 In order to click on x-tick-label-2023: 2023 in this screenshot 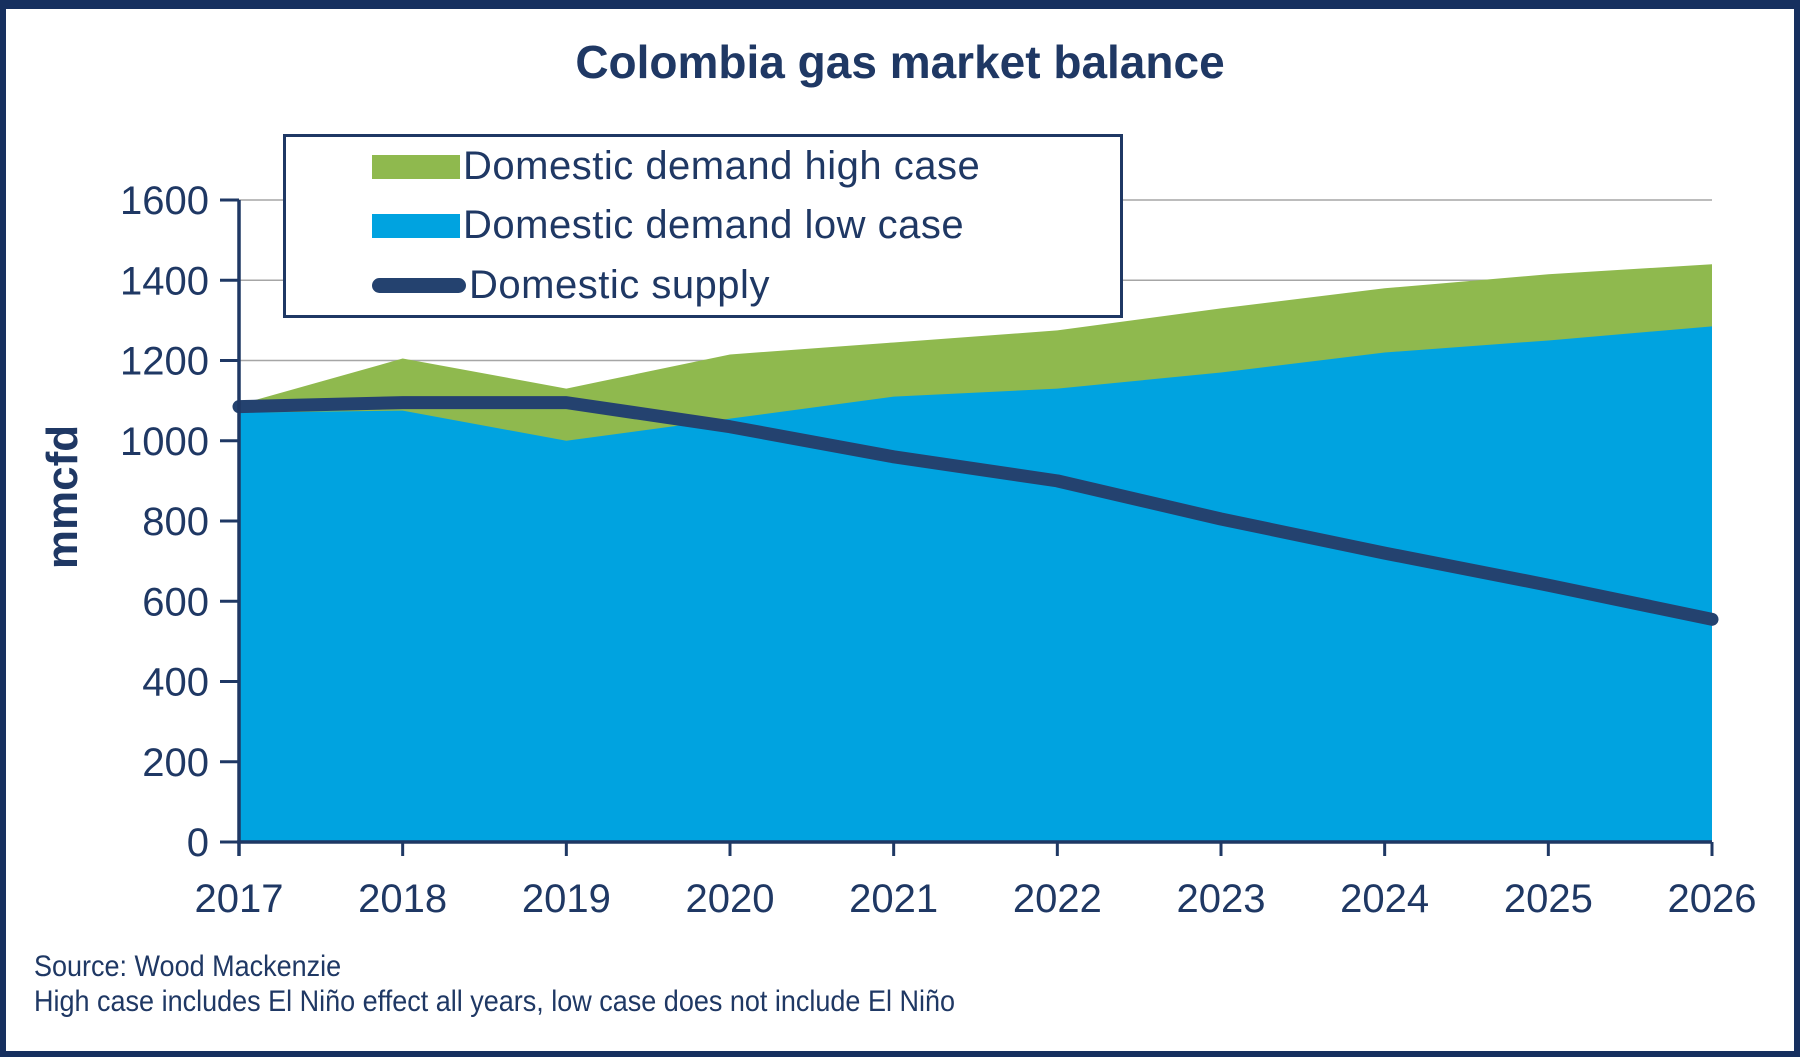, I will do `click(1221, 899)`.